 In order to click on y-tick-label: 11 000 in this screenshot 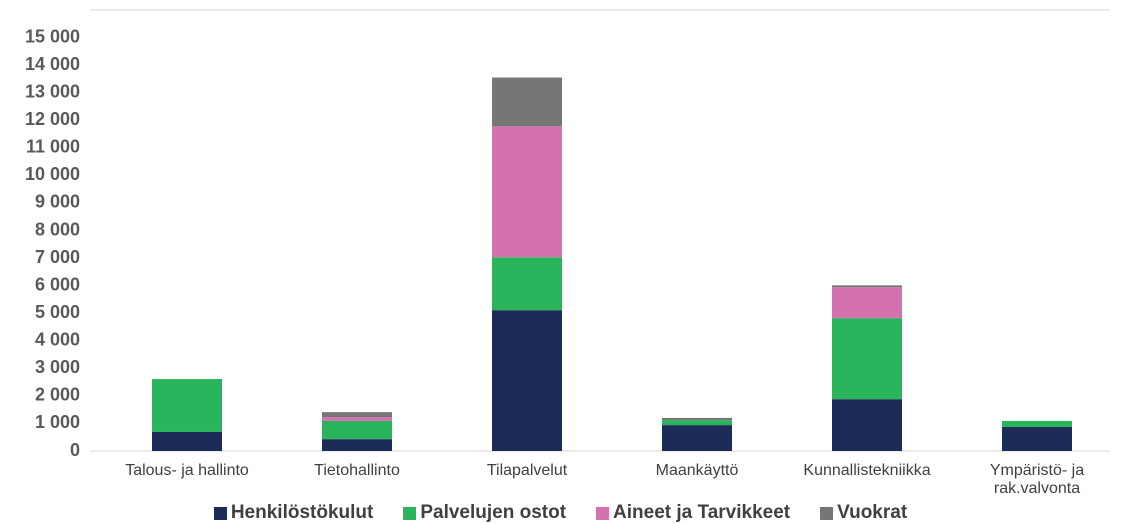, I will do `click(53, 147)`.